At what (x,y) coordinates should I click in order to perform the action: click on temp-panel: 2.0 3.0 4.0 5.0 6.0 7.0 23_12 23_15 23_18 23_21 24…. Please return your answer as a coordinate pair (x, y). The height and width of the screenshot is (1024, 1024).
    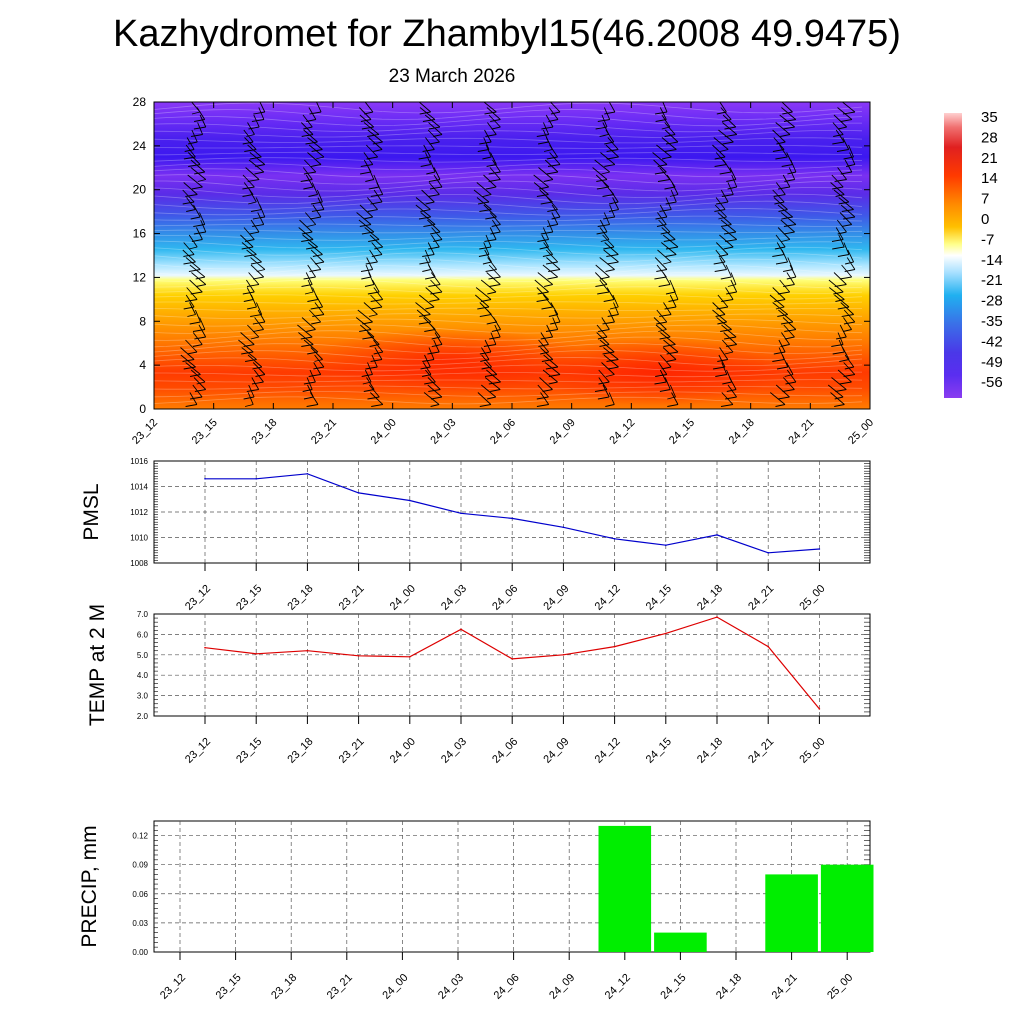
    Looking at the image, I should click on (478, 685).